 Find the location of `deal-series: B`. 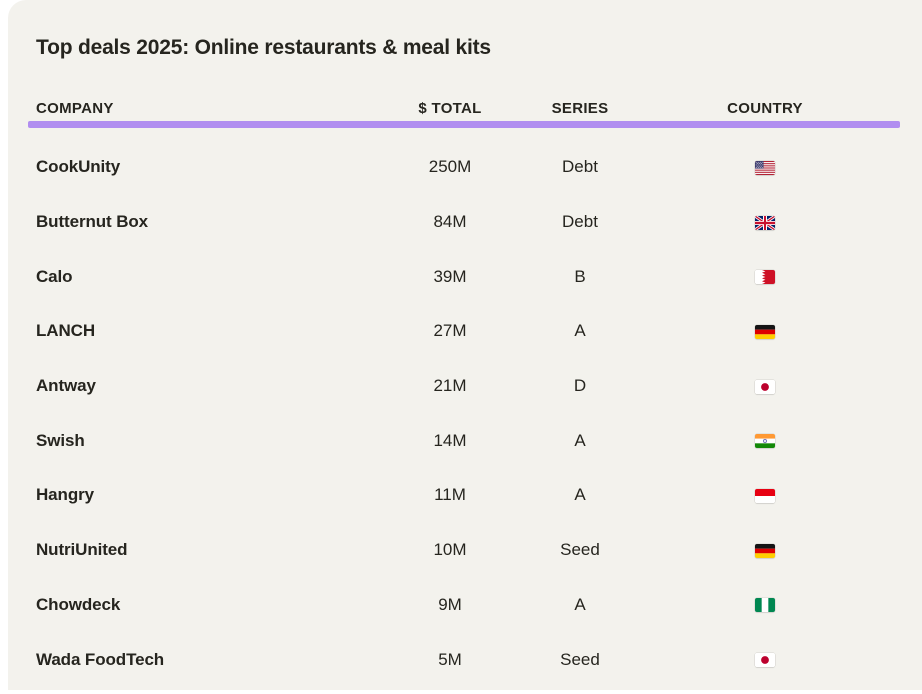

deal-series: B is located at coordinates (580, 276).